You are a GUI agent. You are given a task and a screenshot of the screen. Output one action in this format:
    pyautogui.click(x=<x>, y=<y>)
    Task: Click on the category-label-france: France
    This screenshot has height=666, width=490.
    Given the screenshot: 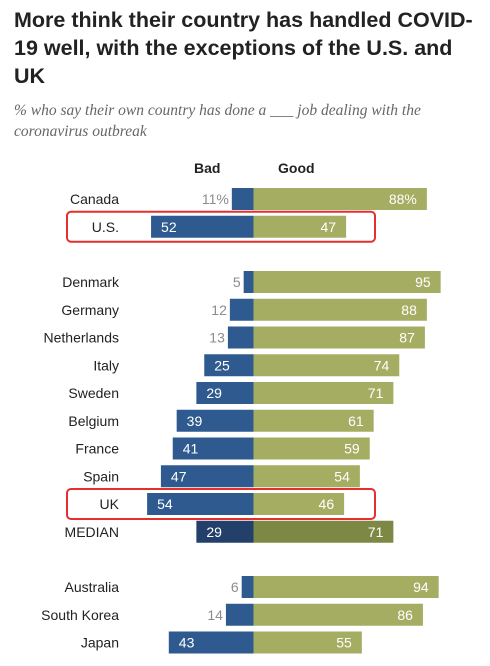 What is the action you would take?
    pyautogui.click(x=97, y=449)
    